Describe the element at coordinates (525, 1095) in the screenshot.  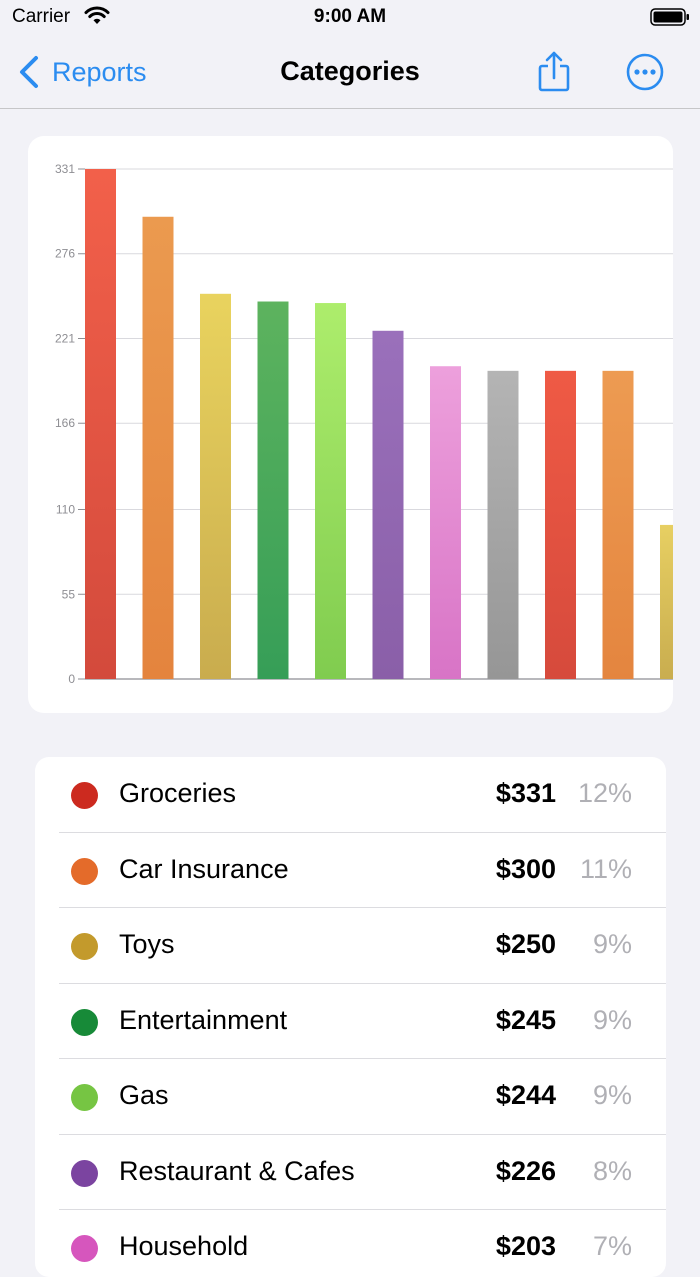
I see `category-amount: $244` at that location.